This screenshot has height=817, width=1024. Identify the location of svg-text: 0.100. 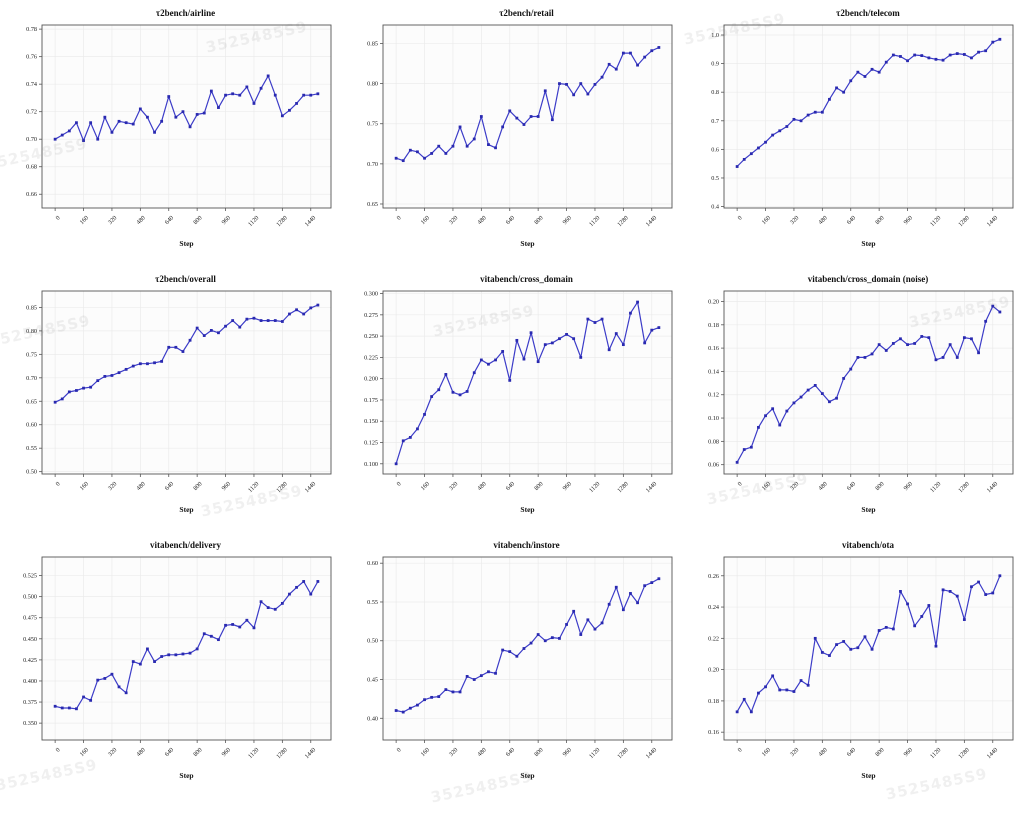
(371, 464).